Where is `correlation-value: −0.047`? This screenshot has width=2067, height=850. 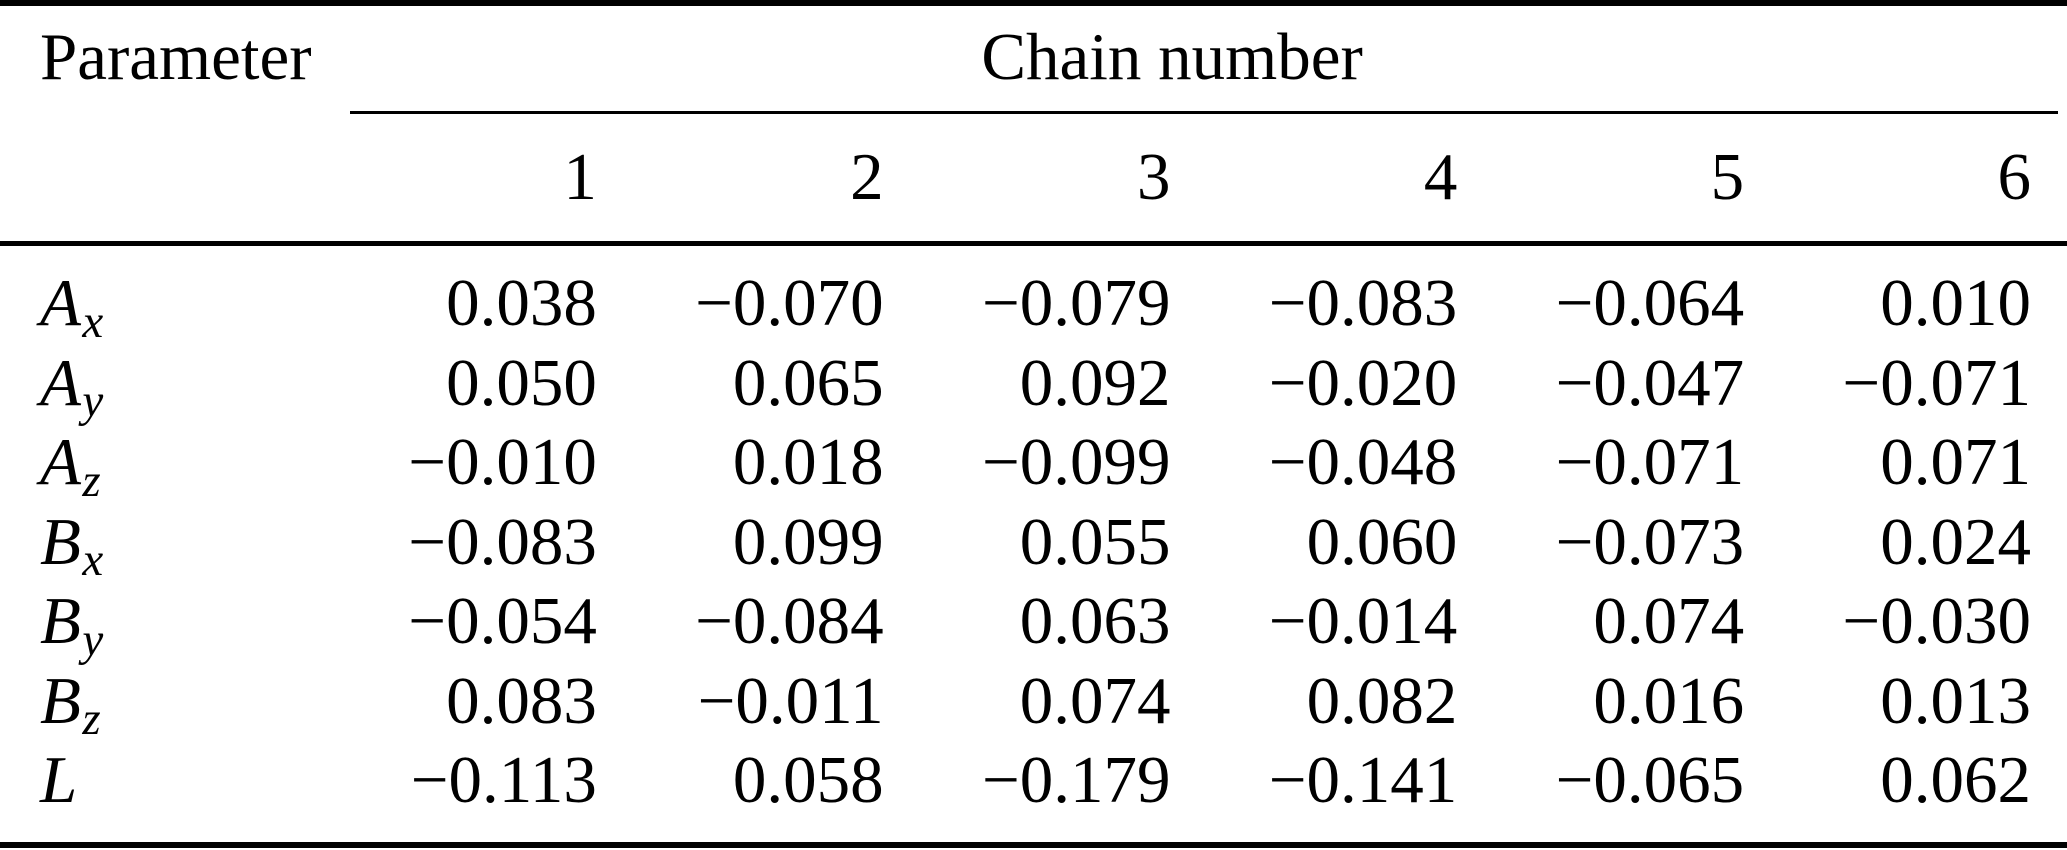
correlation-value: −0.047 is located at coordinates (1650, 382).